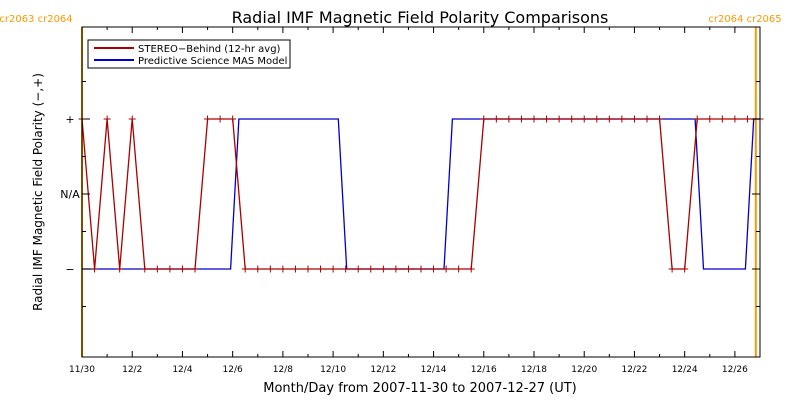 The image size is (800, 400). Describe the element at coordinates (69, 119) in the screenshot. I see `y-tick-label: +` at that location.